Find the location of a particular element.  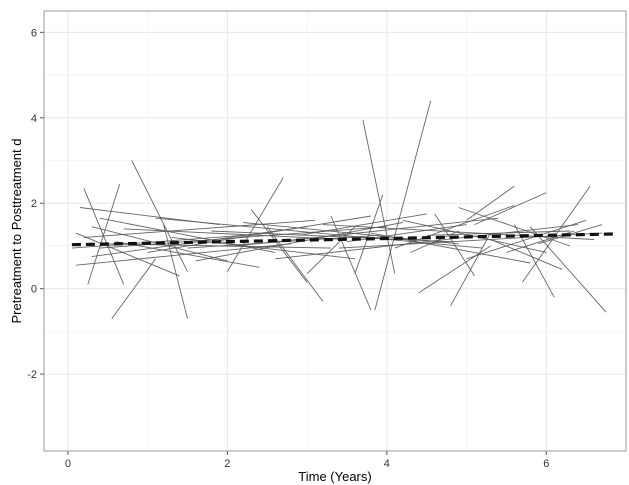

mean-trend-line is located at coordinates (343, 239).